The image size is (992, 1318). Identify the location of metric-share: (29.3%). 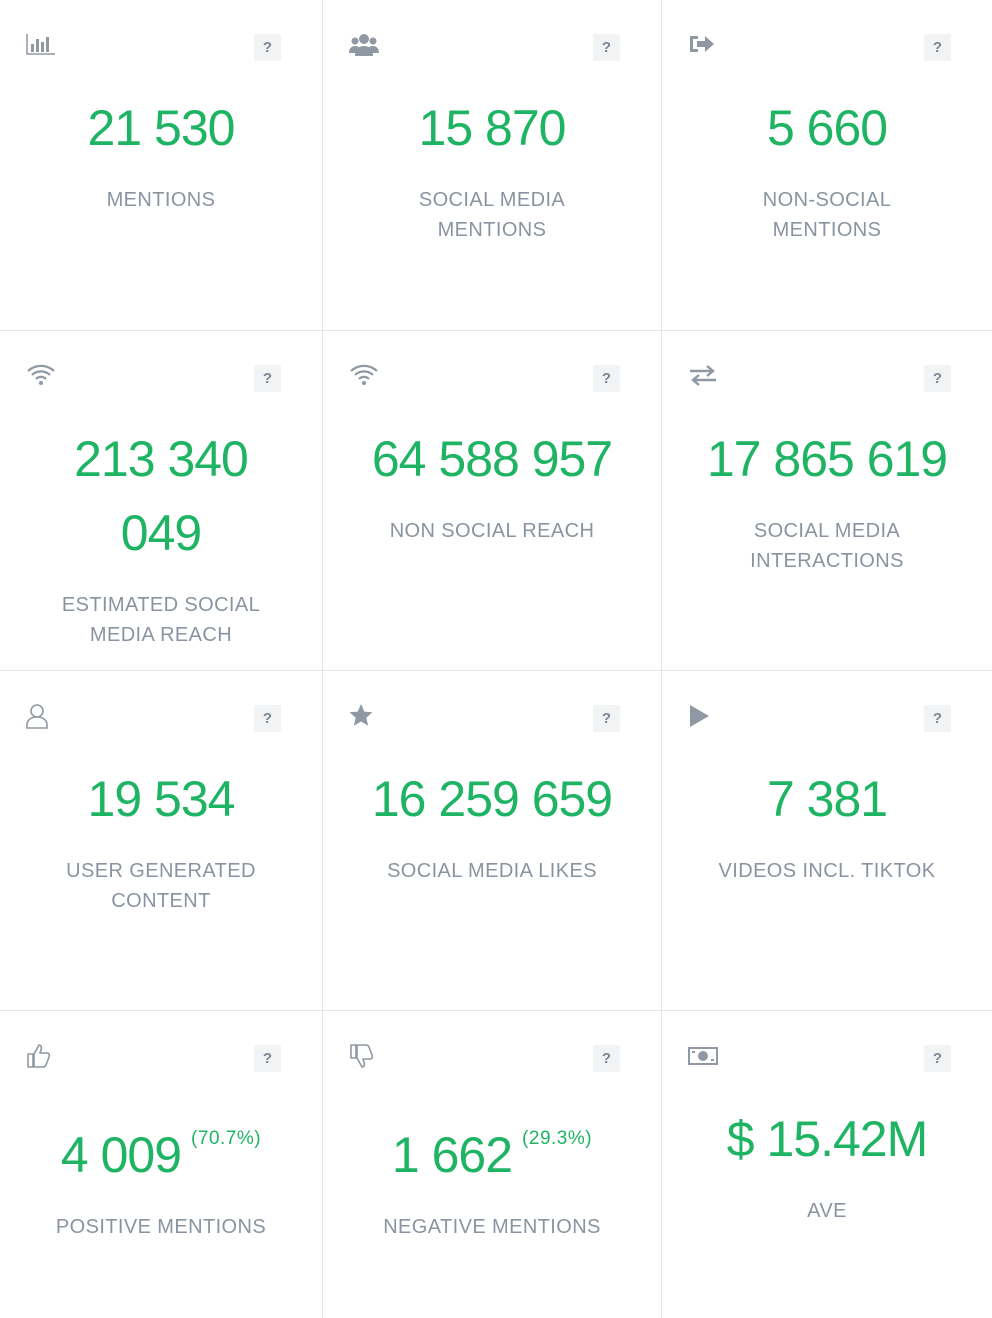
(557, 1138).